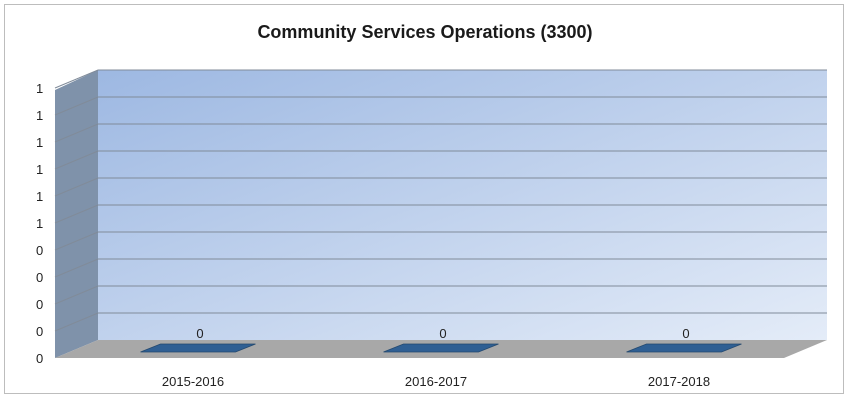  What do you see at coordinates (679, 381) in the screenshot?
I see `x-tick-label: 2017-2018` at bounding box center [679, 381].